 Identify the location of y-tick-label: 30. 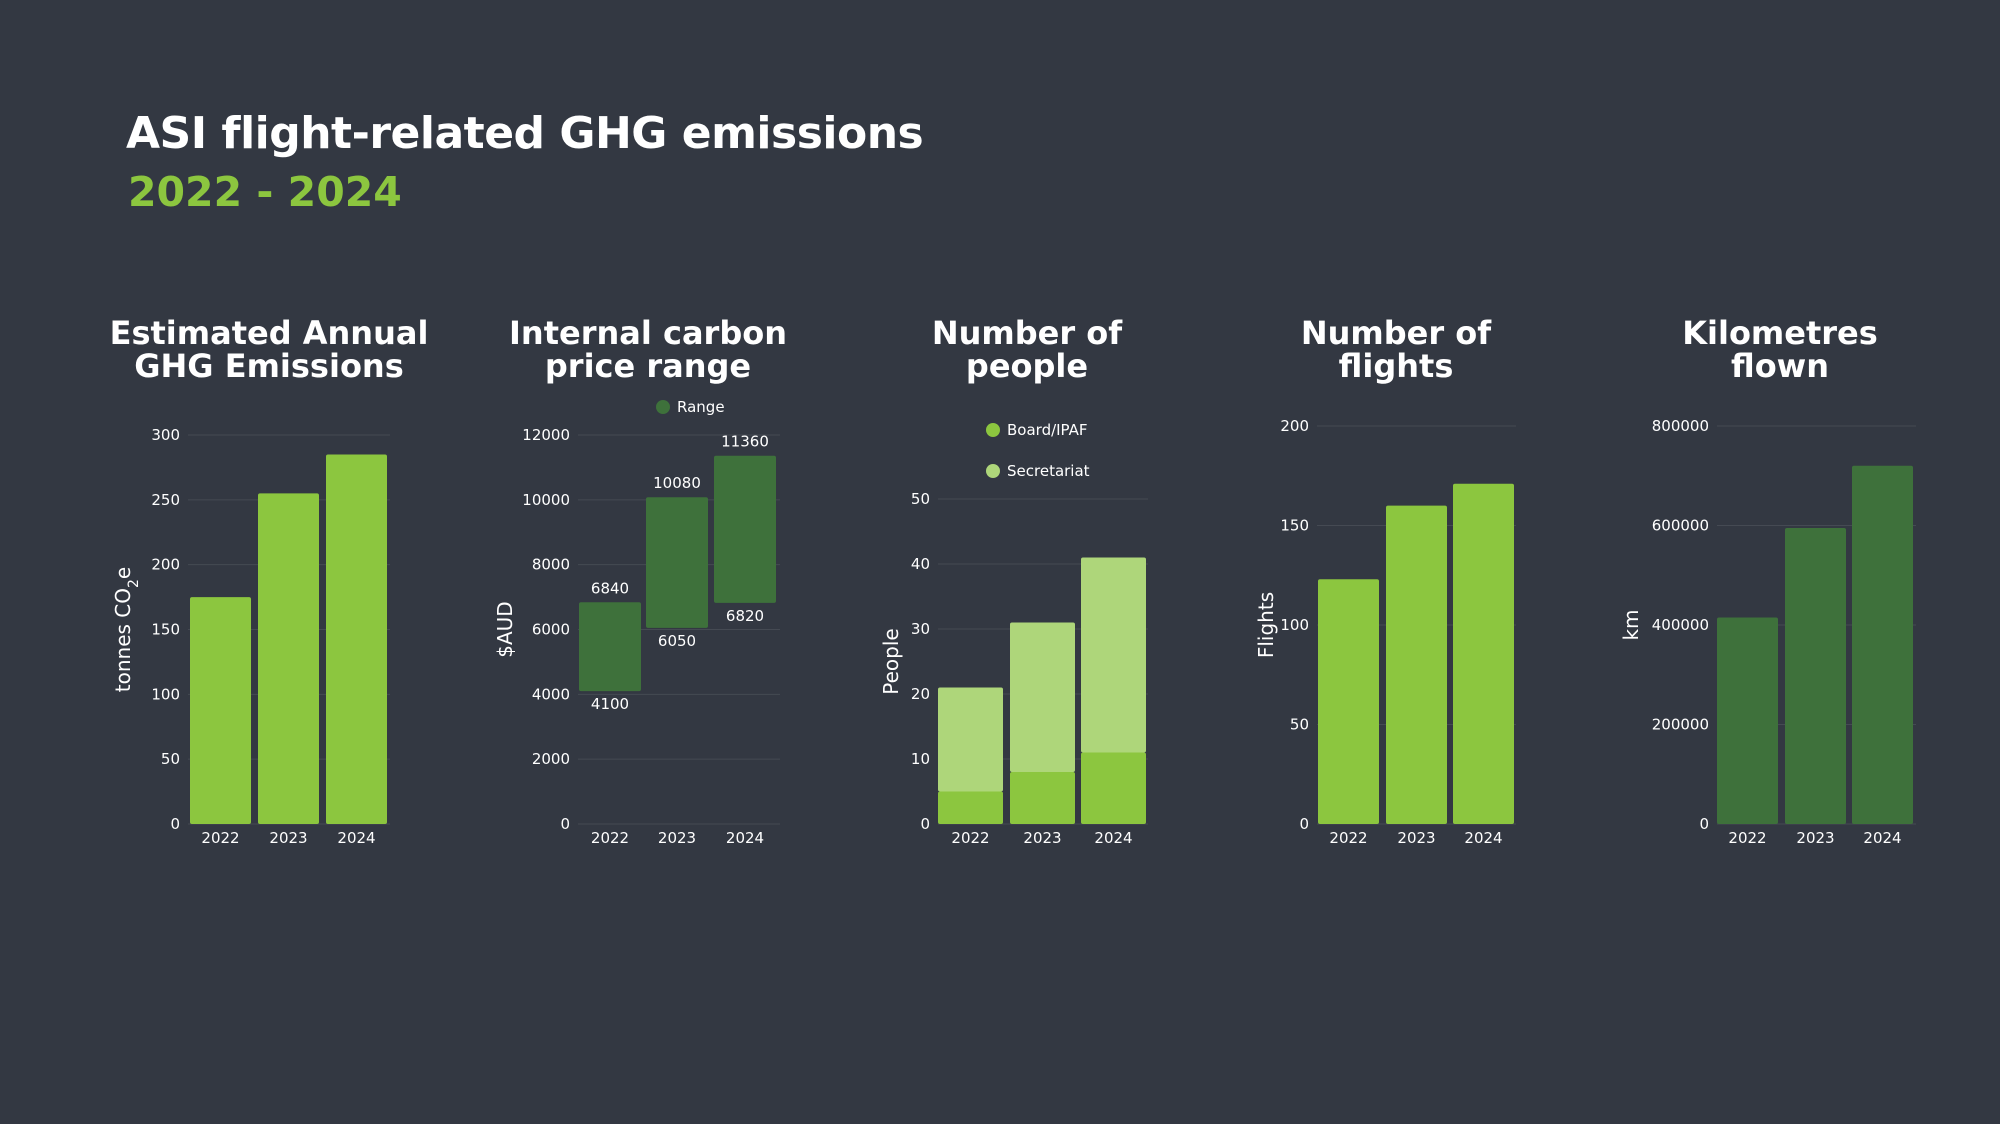
(920, 629).